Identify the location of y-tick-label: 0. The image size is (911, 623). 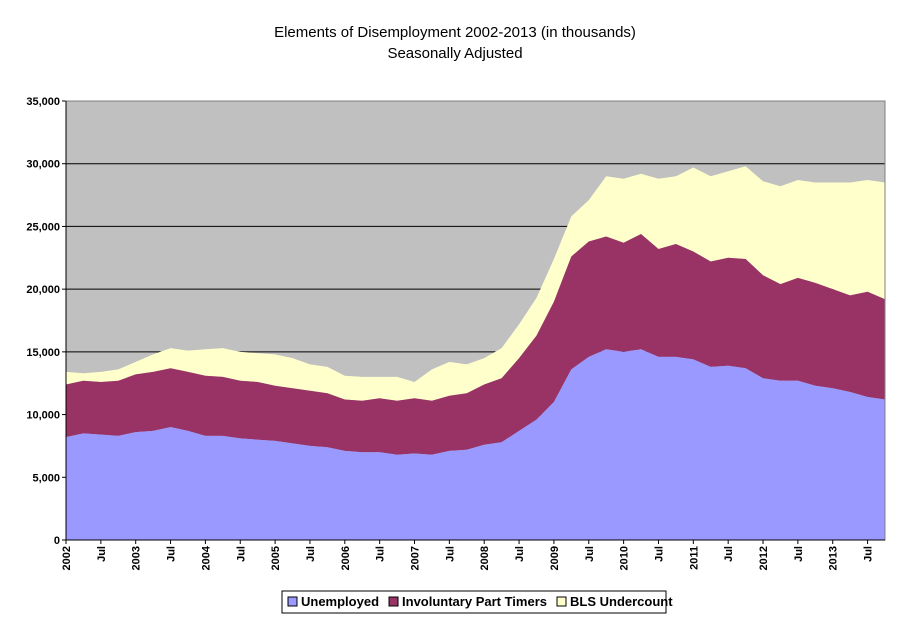
(57, 541).